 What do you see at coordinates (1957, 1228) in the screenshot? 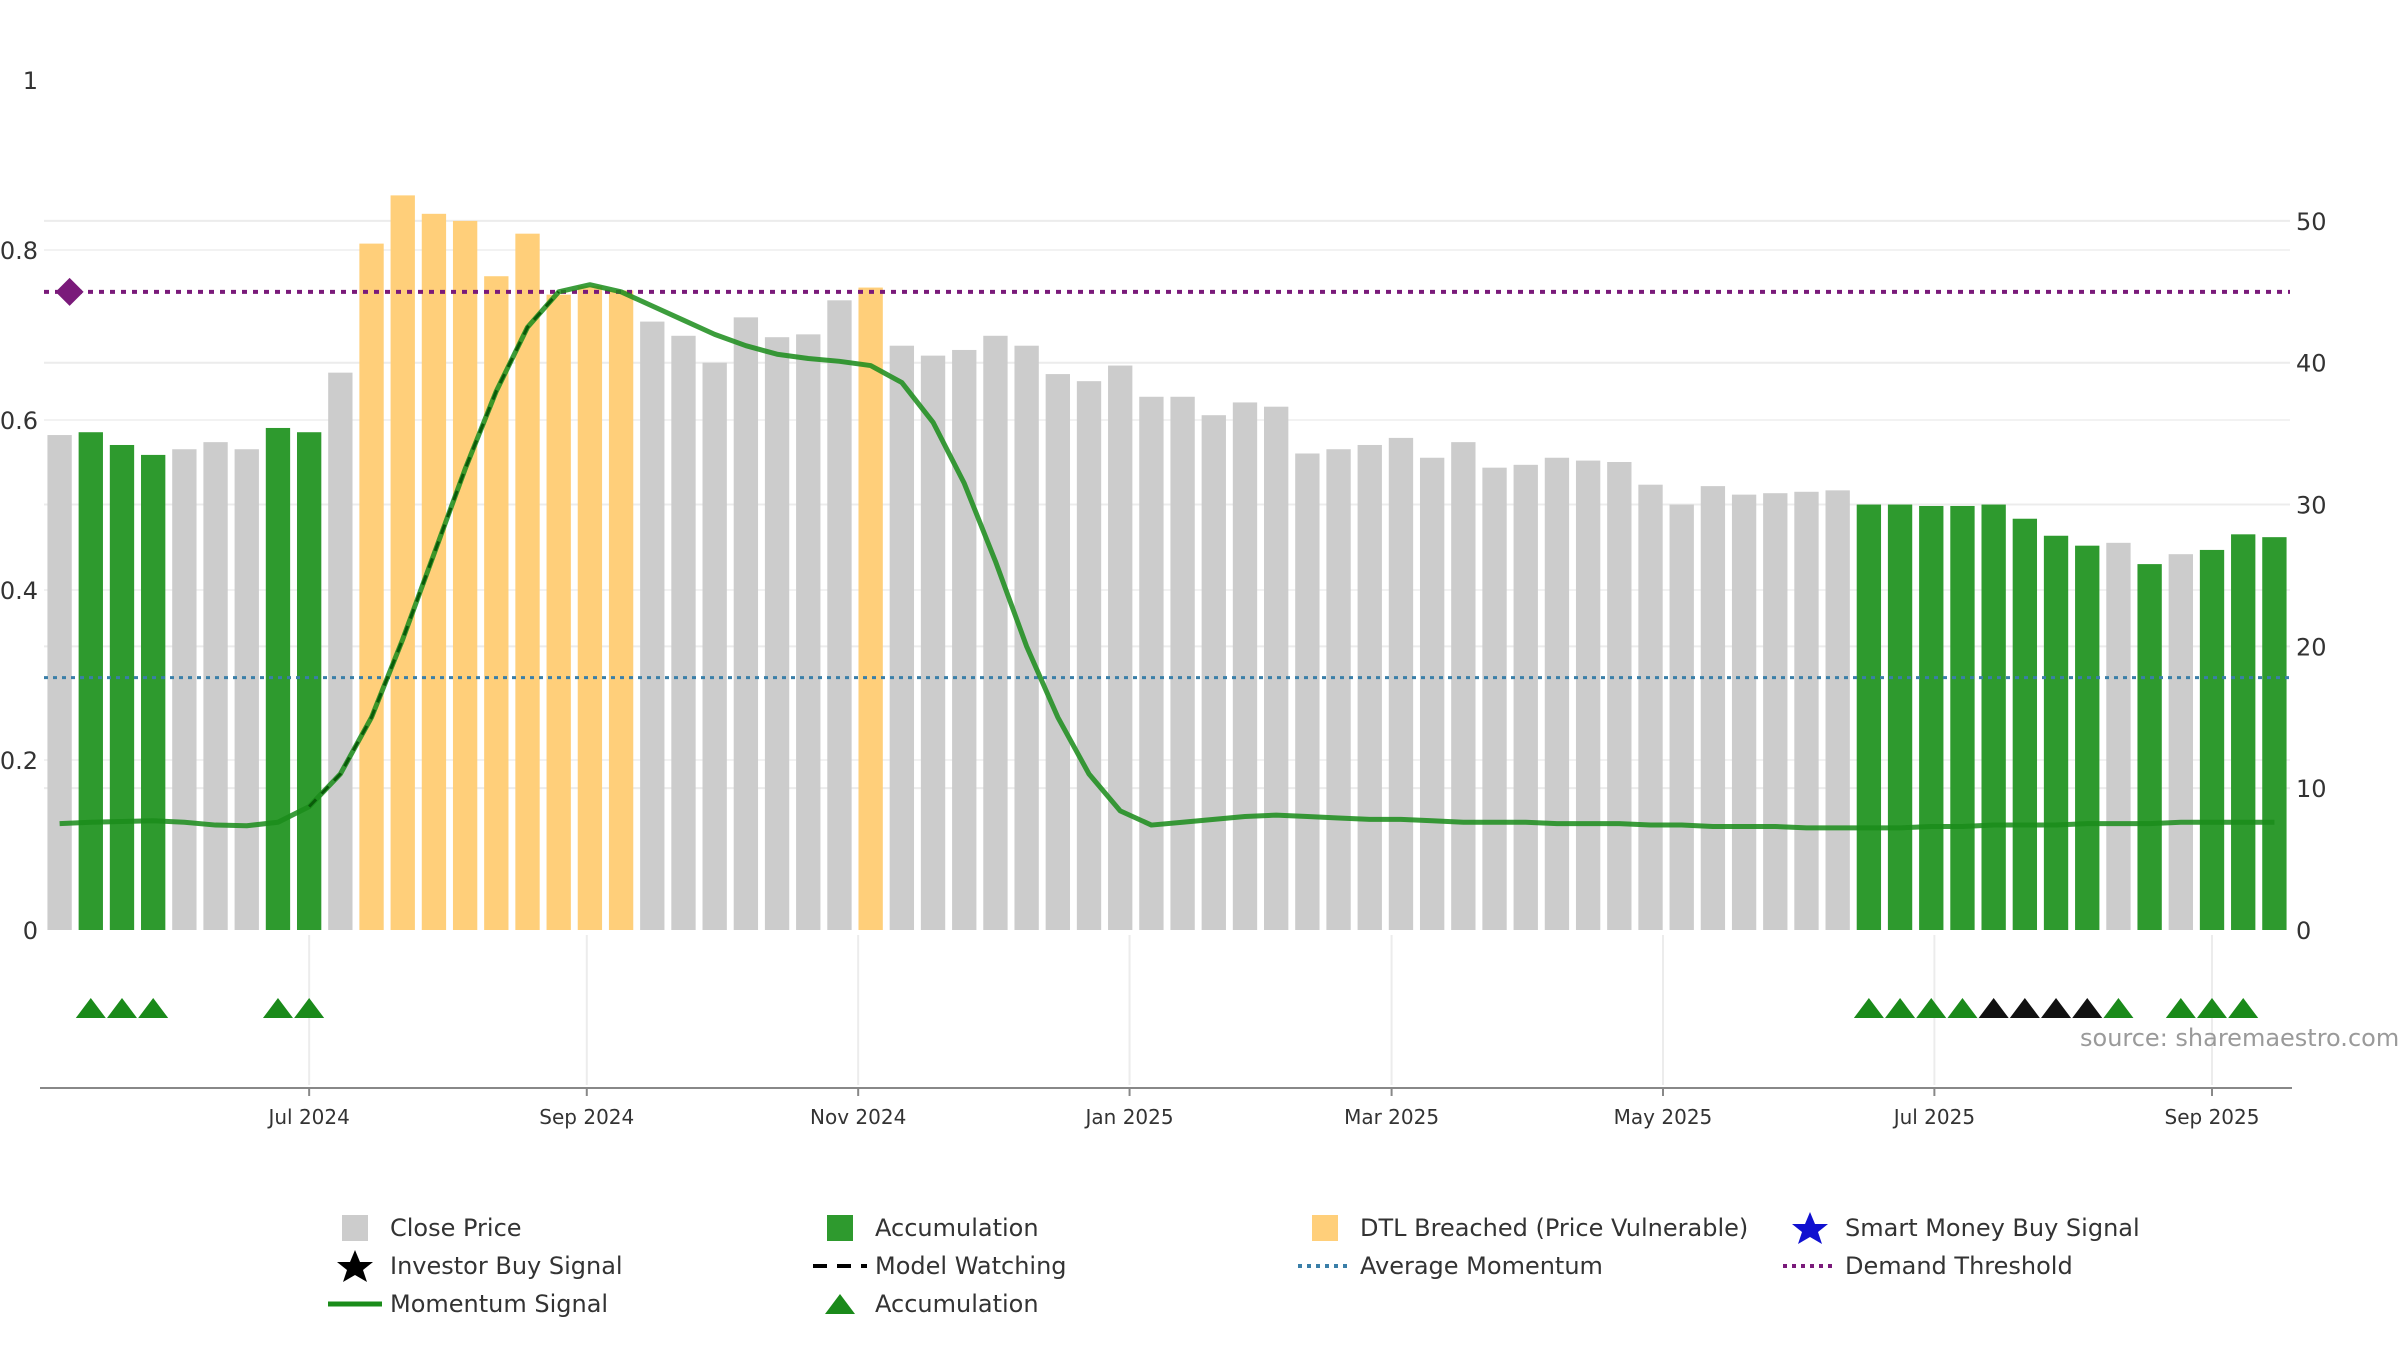
I see `legend-item: Smart Money Buy Signal` at bounding box center [1957, 1228].